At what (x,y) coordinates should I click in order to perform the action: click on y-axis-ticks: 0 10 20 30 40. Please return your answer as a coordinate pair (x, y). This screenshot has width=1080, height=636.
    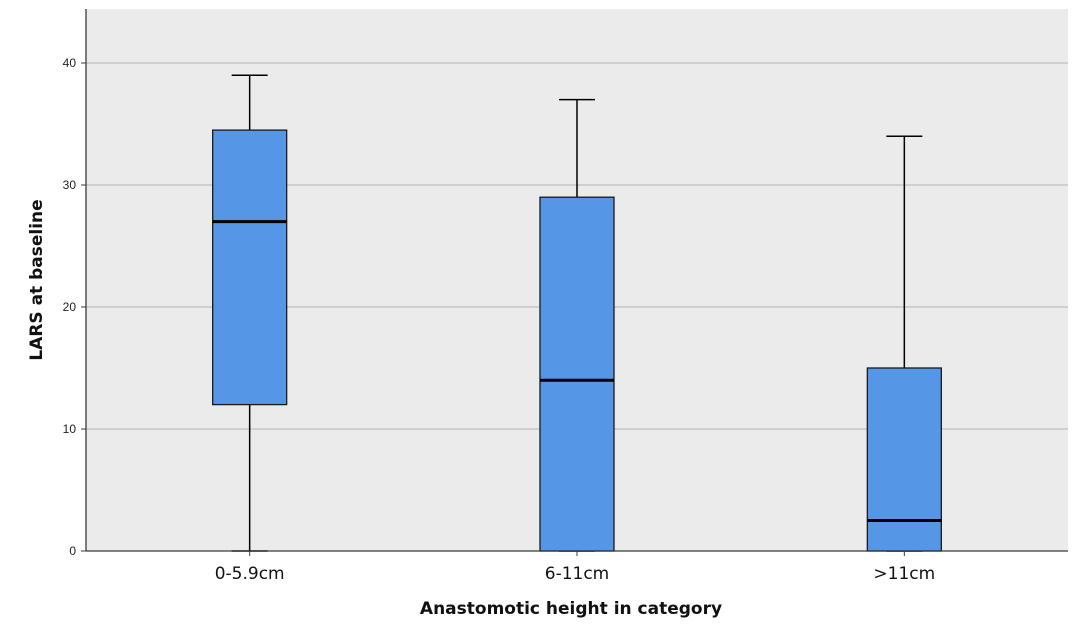
    Looking at the image, I should click on (74, 307).